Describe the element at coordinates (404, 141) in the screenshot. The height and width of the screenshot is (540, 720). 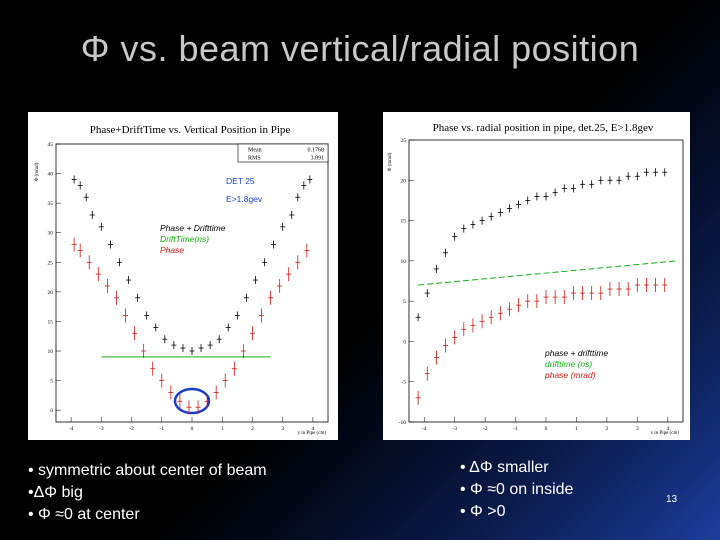
I see `right-y-tick-label: 25` at that location.